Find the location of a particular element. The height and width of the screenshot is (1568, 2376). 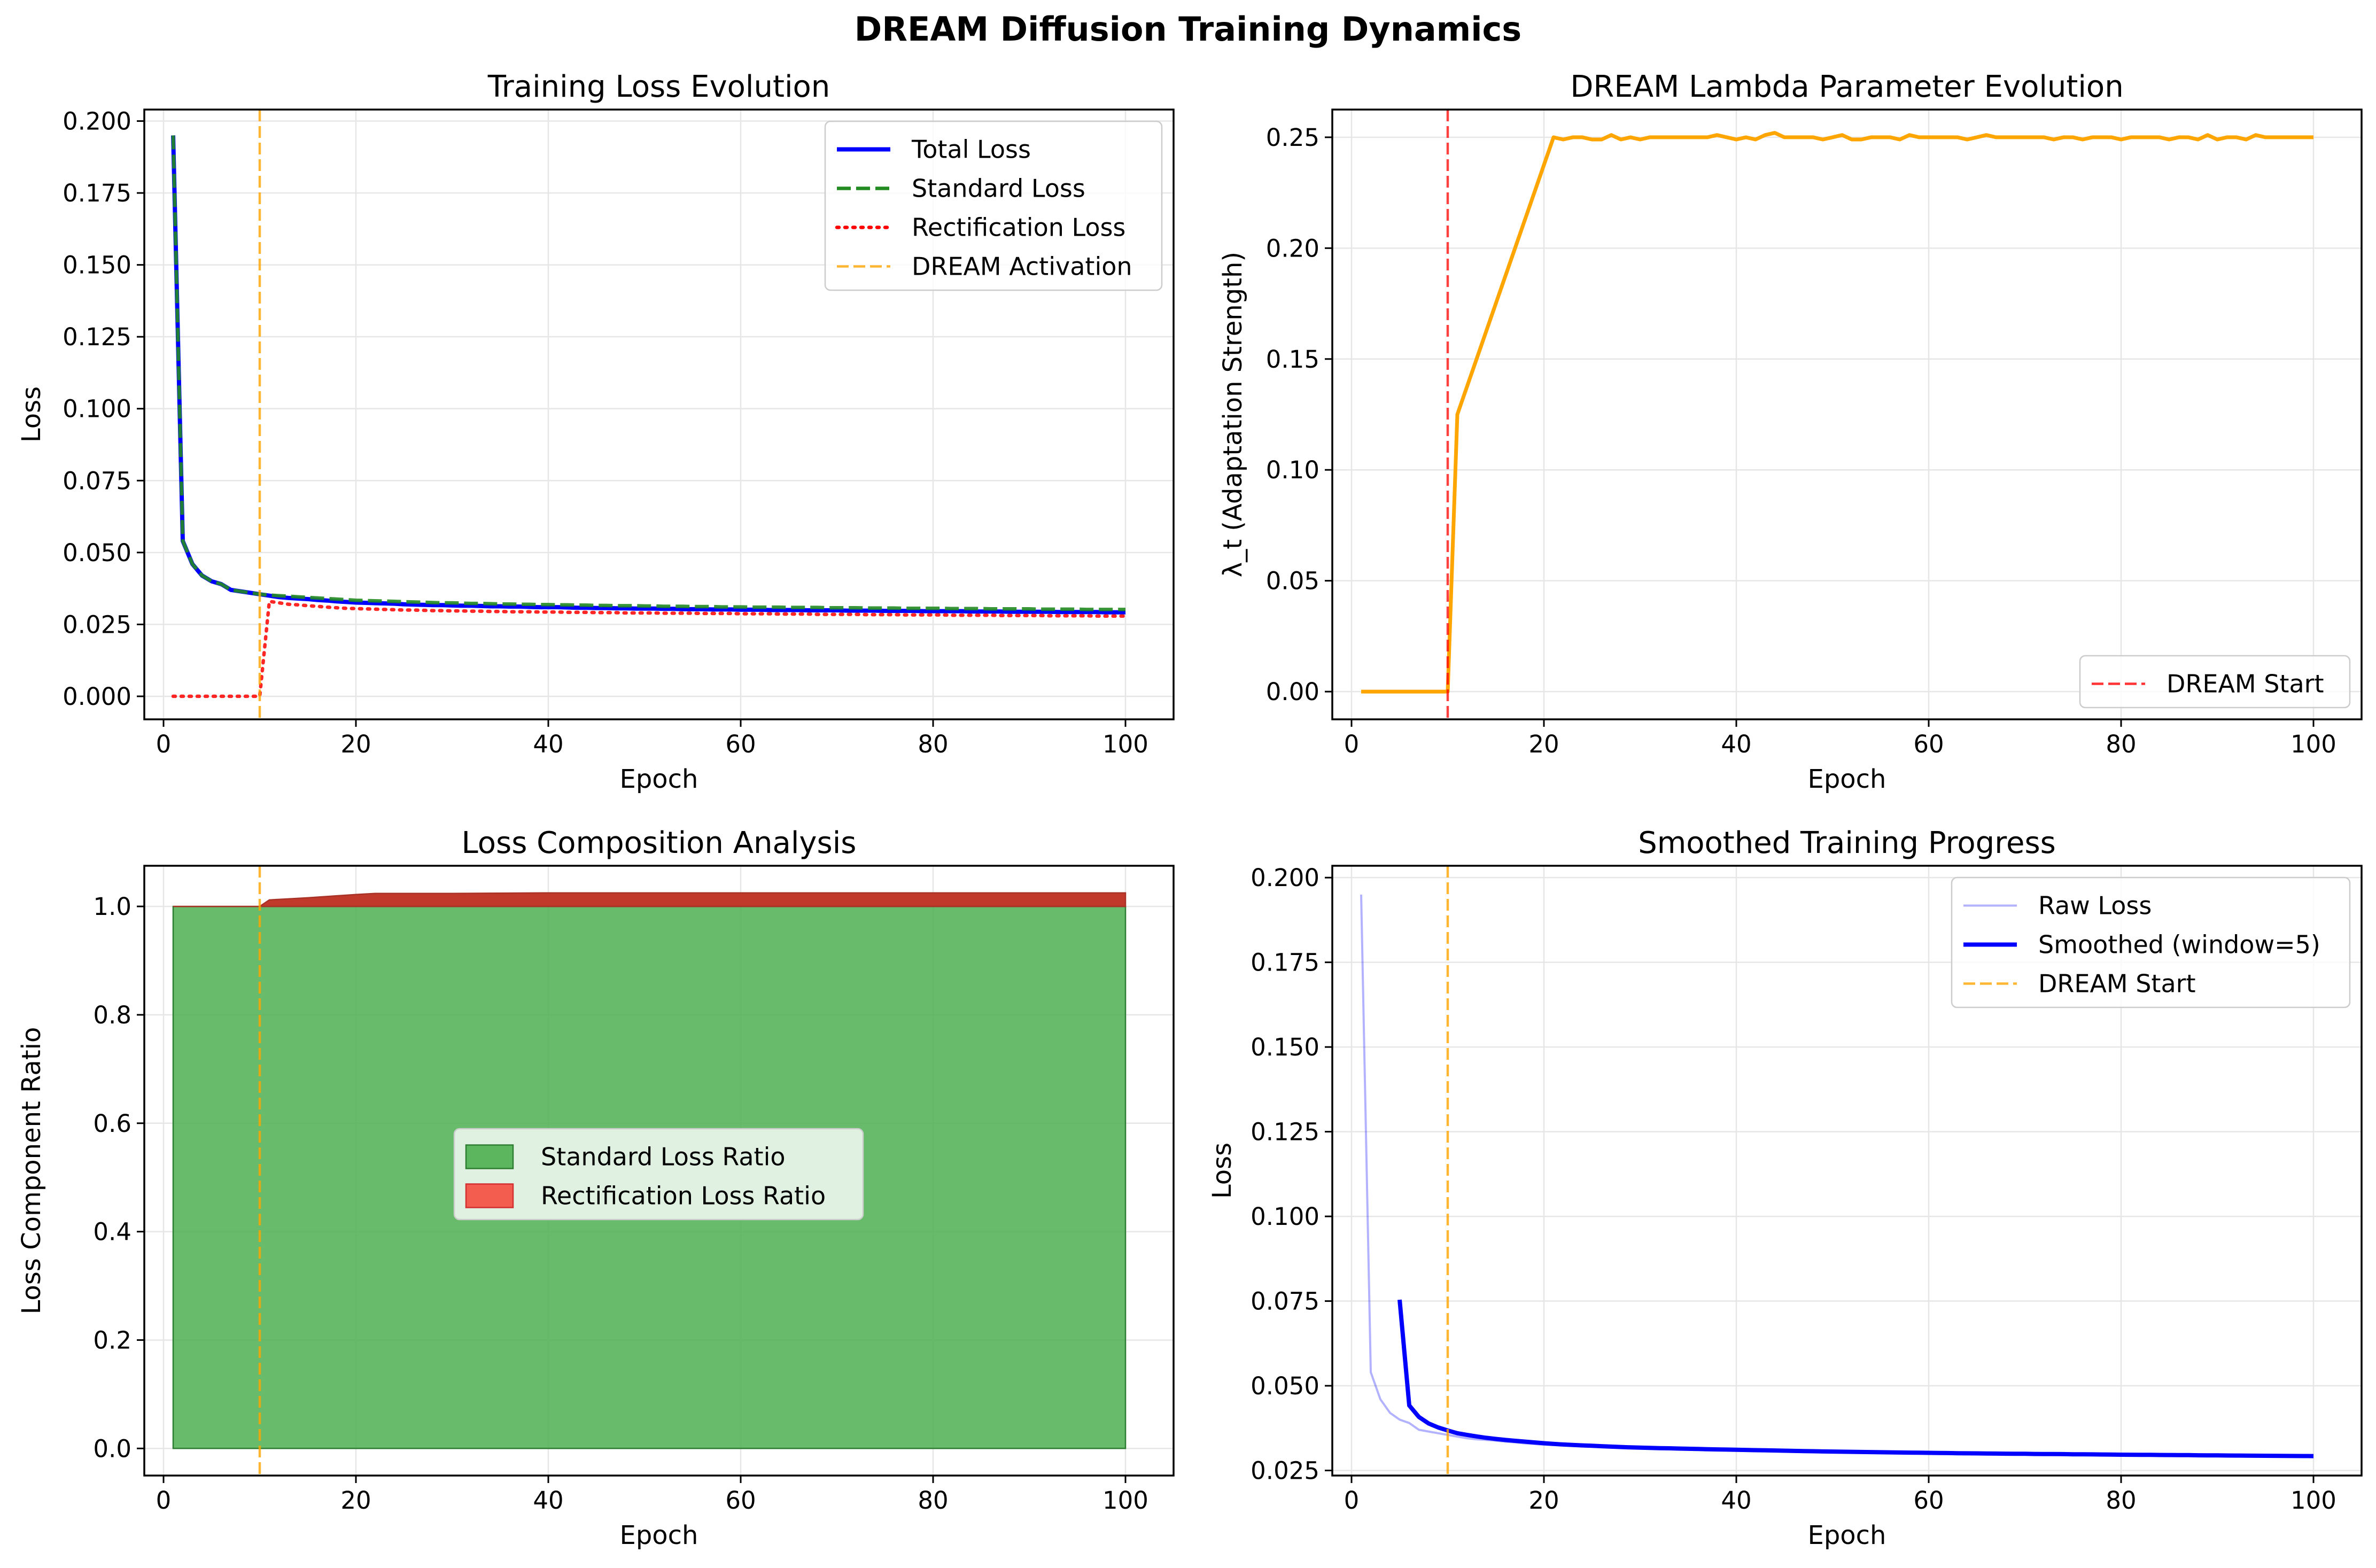

series-lambda-line is located at coordinates (1837, 412).